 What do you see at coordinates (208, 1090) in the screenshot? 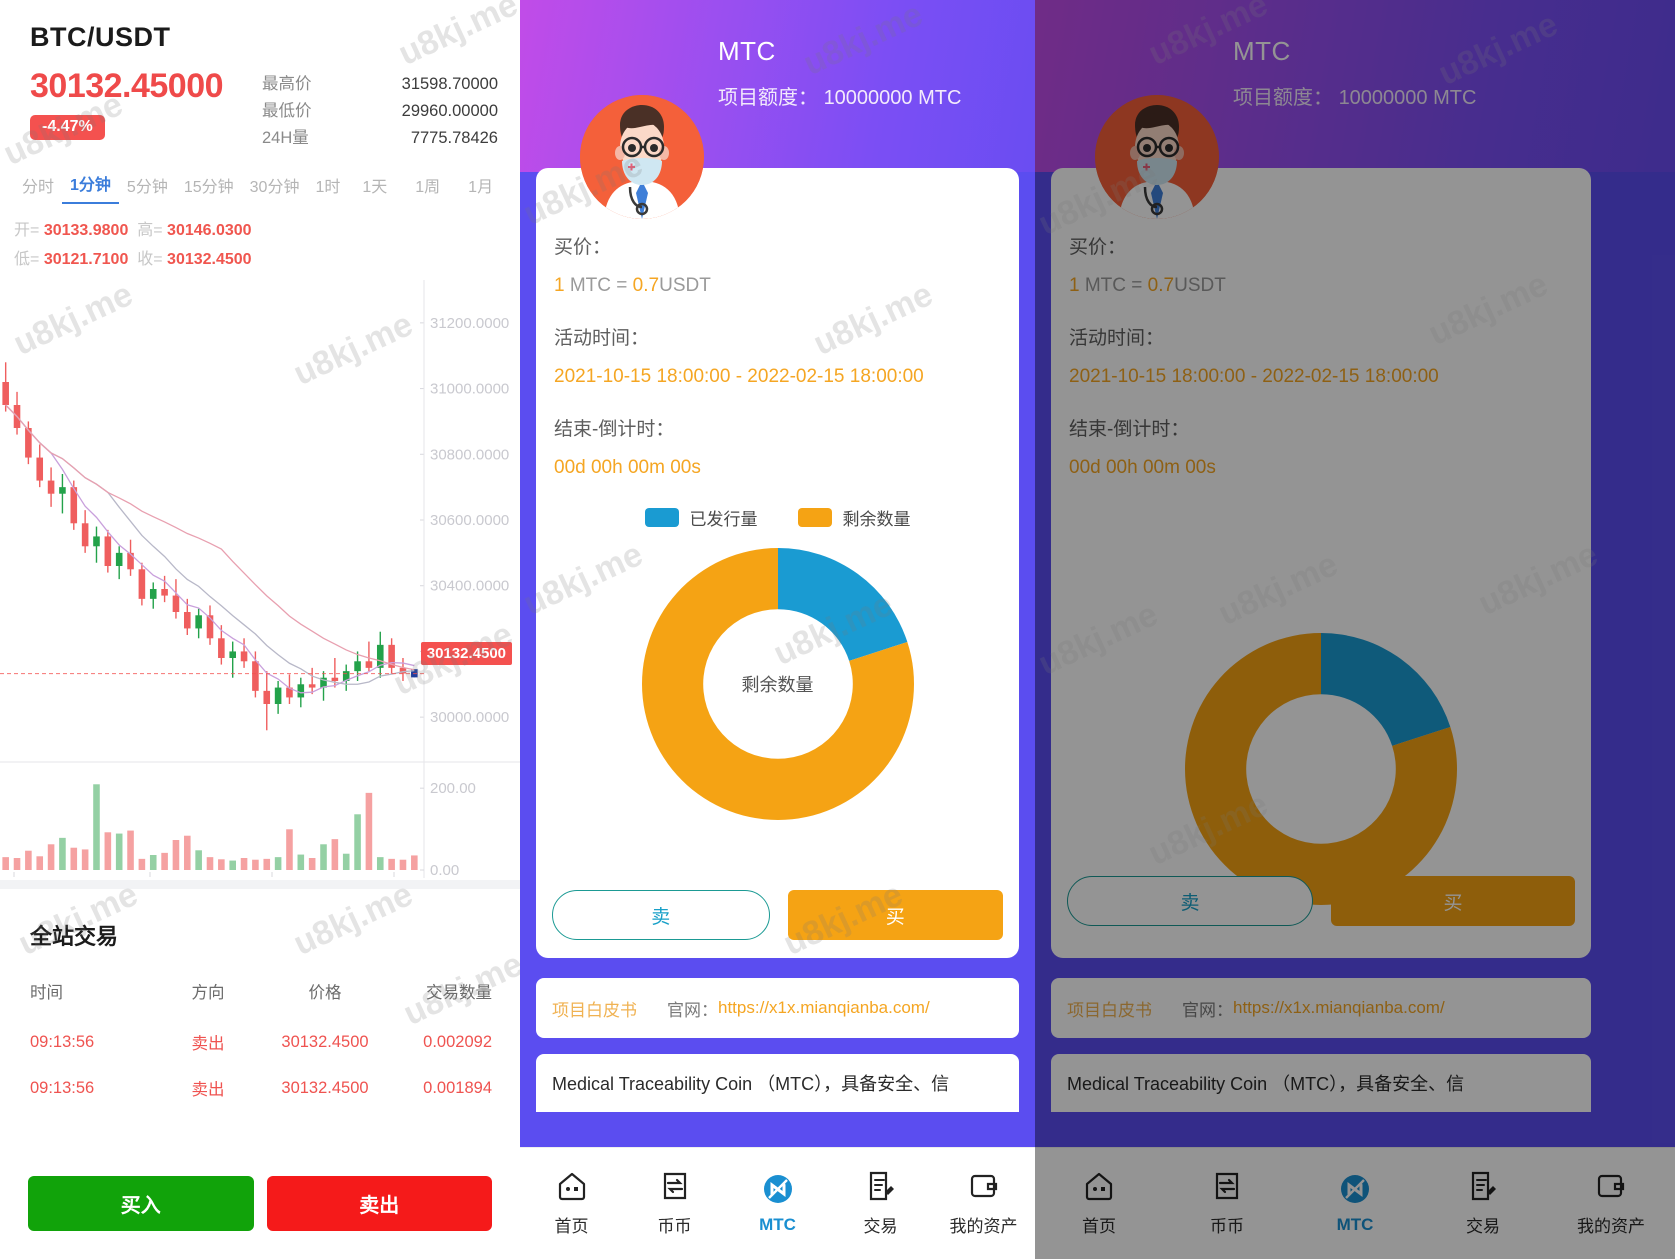
I see `cell-side: 卖出` at bounding box center [208, 1090].